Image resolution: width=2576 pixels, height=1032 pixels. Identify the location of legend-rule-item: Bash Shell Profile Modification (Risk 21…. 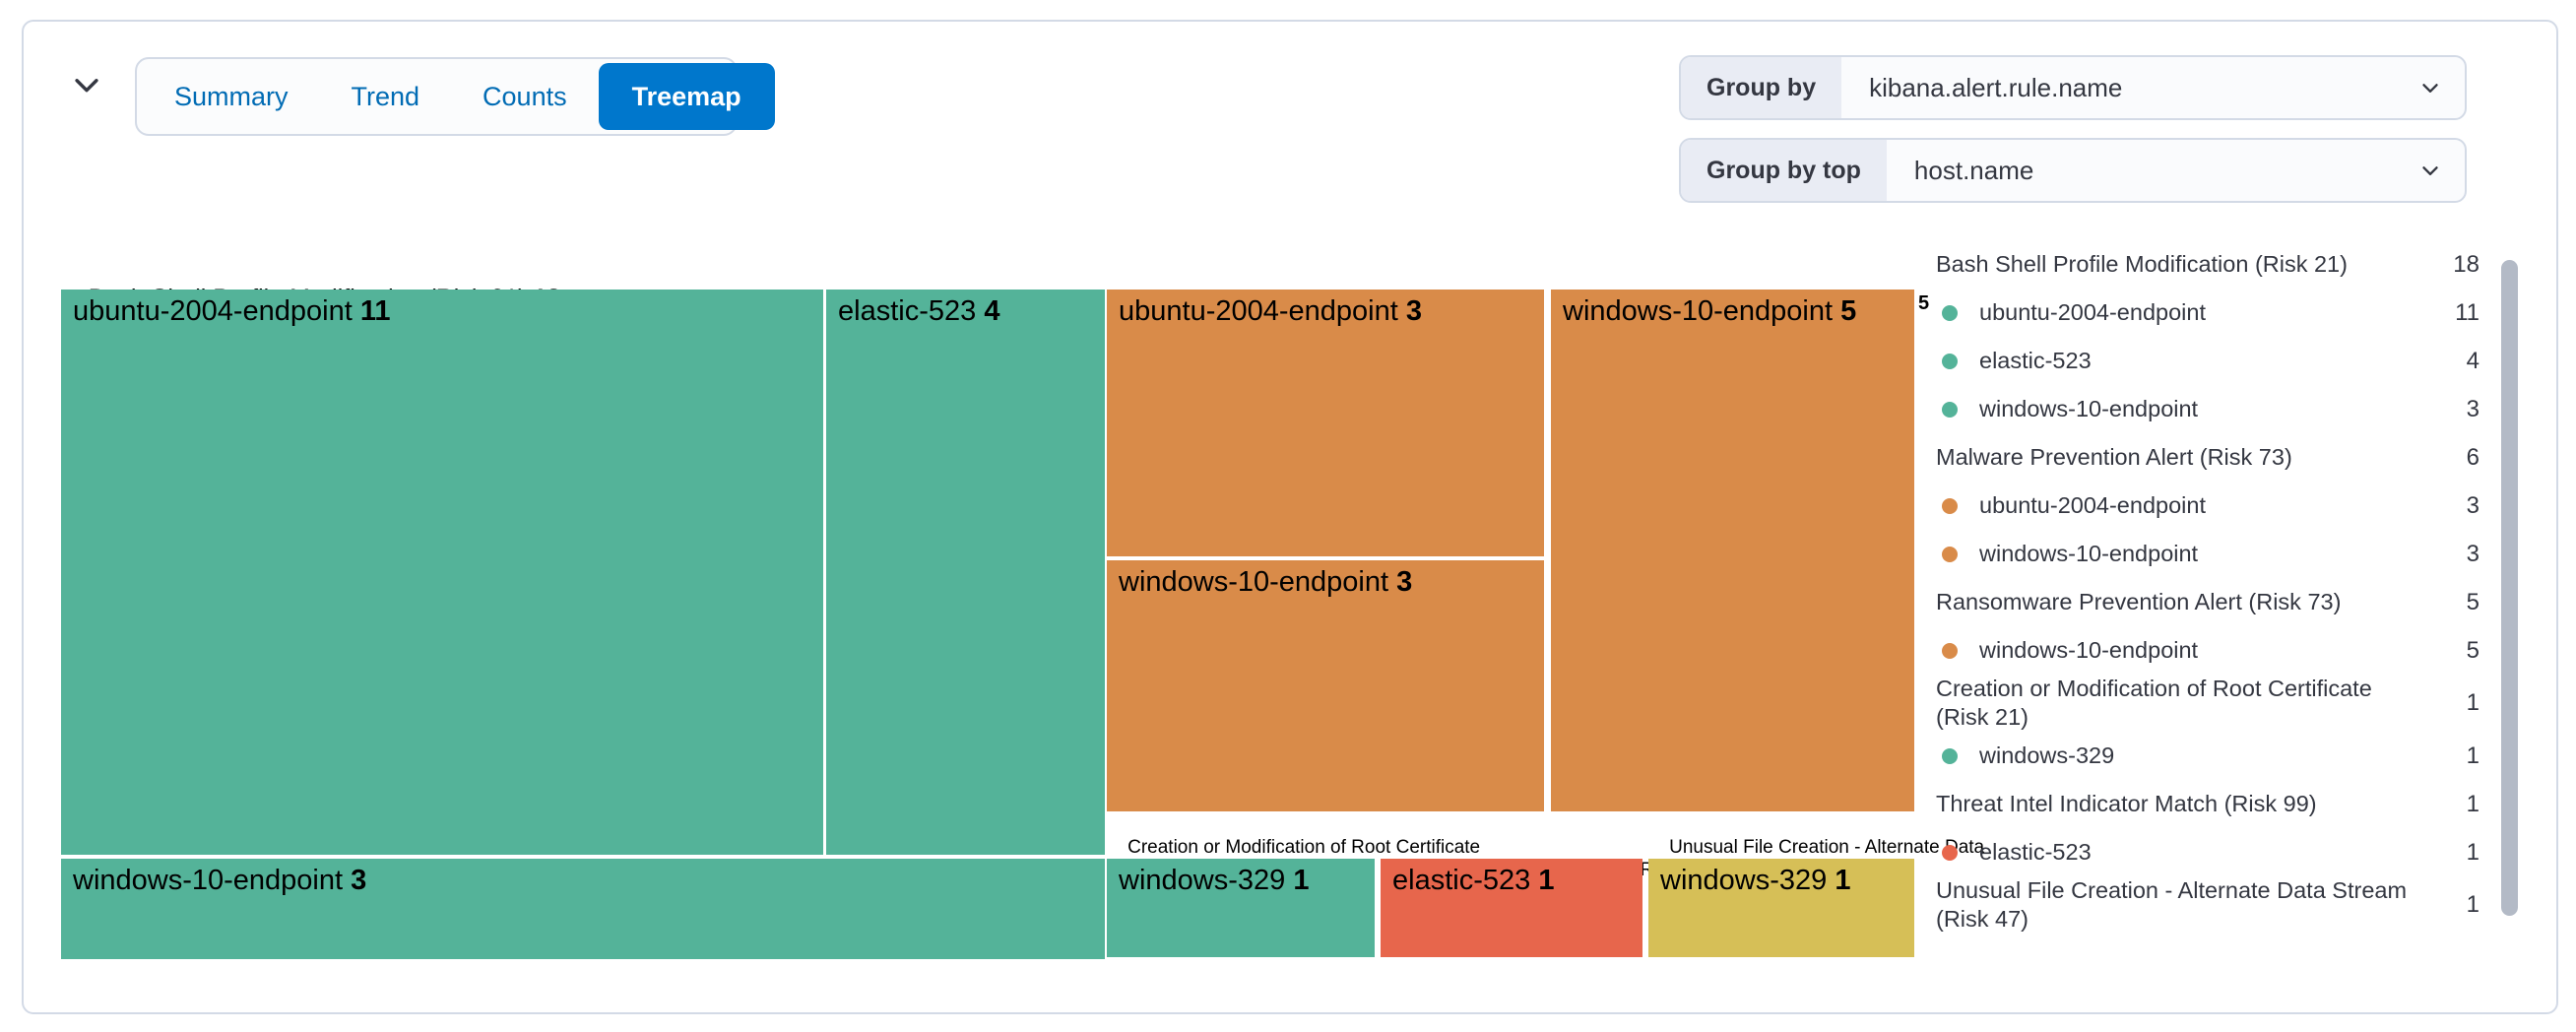
(2207, 264).